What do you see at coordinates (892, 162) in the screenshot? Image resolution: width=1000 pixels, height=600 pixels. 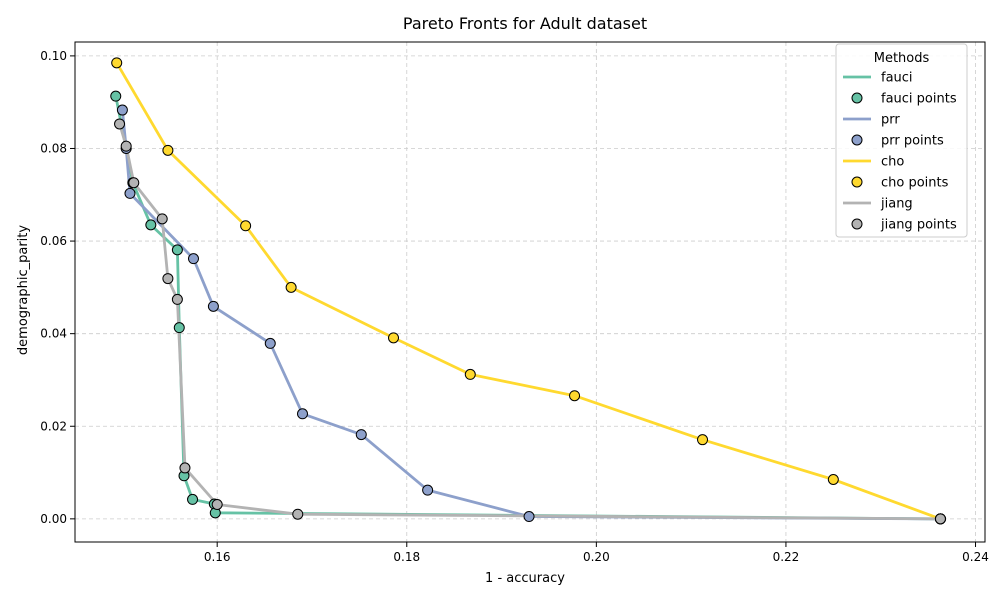 I see `legend-label: cho` at bounding box center [892, 162].